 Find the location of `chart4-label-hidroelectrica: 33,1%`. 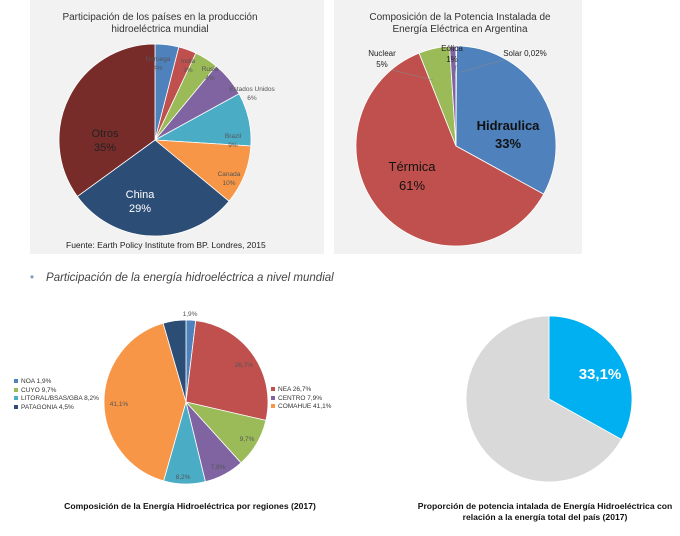

chart4-label-hidroelectrica: 33,1% is located at coordinates (600, 374).